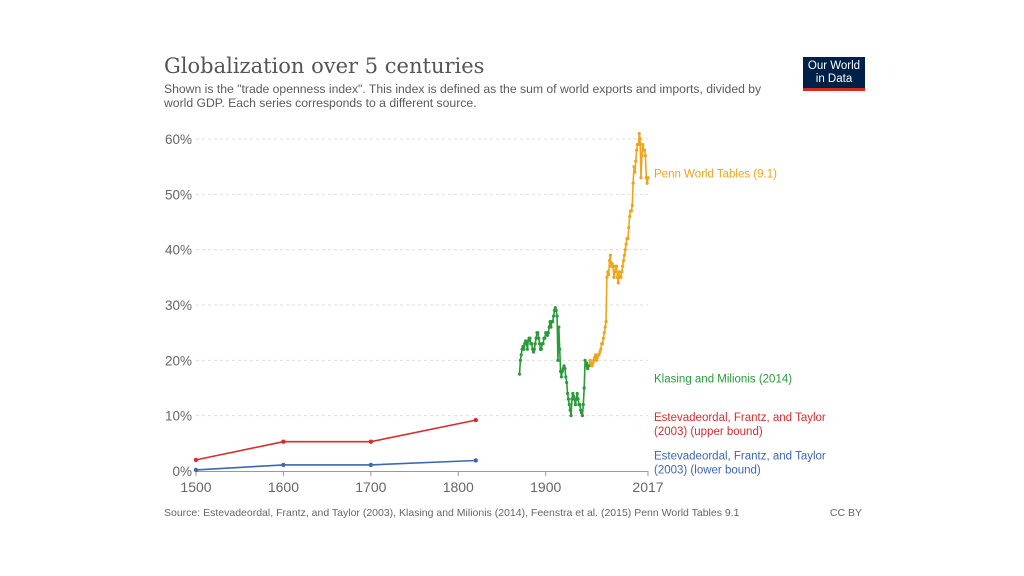 The image size is (1024, 576). Describe the element at coordinates (283, 487) in the screenshot. I see `x-tick-label: 1600` at that location.